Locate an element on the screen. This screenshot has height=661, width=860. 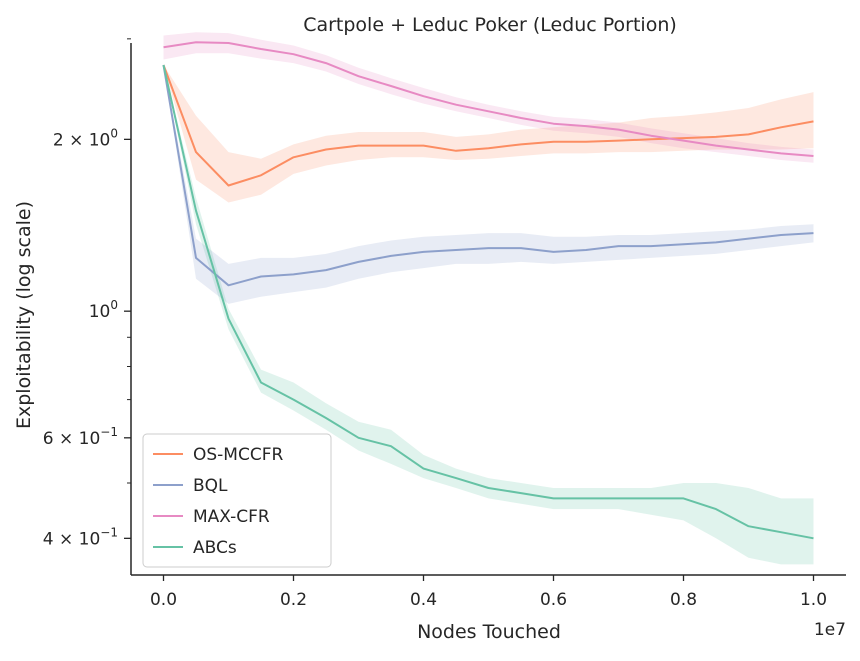
x-tick-label: 0.2 is located at coordinates (293, 600).